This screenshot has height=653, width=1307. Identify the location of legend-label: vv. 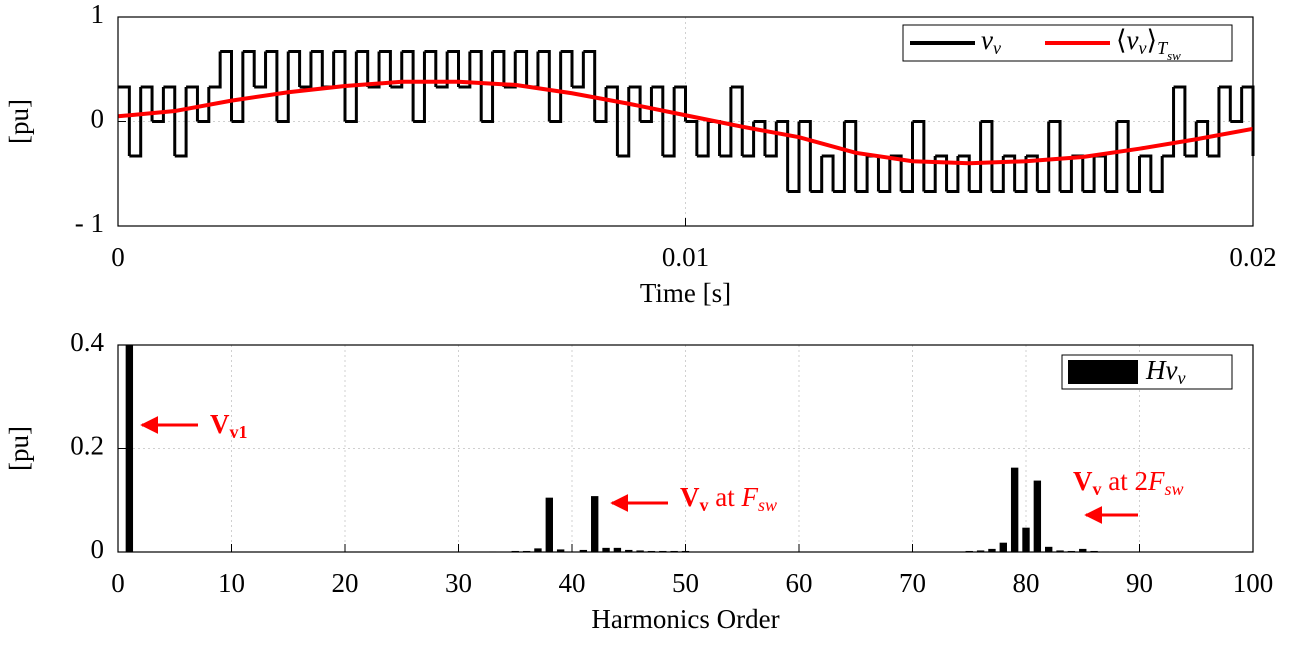
(991, 41).